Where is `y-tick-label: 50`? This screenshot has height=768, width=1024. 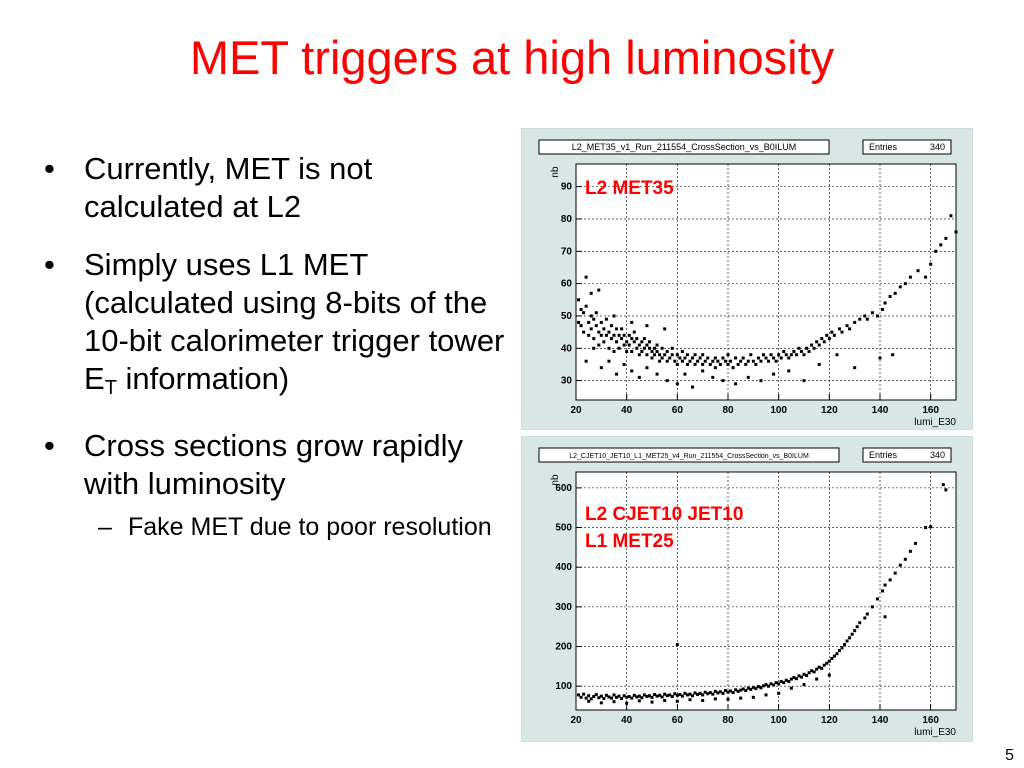 y-tick-label: 50 is located at coordinates (567, 316).